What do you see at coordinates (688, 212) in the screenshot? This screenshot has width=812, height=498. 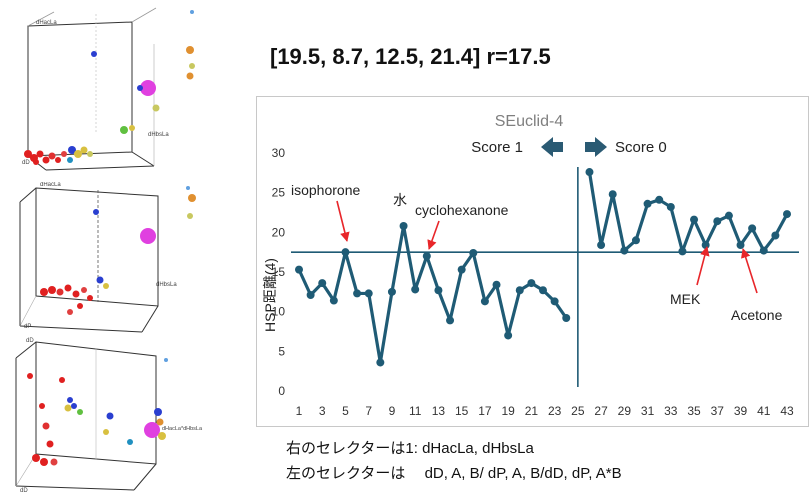 I see `series-line` at bounding box center [688, 212].